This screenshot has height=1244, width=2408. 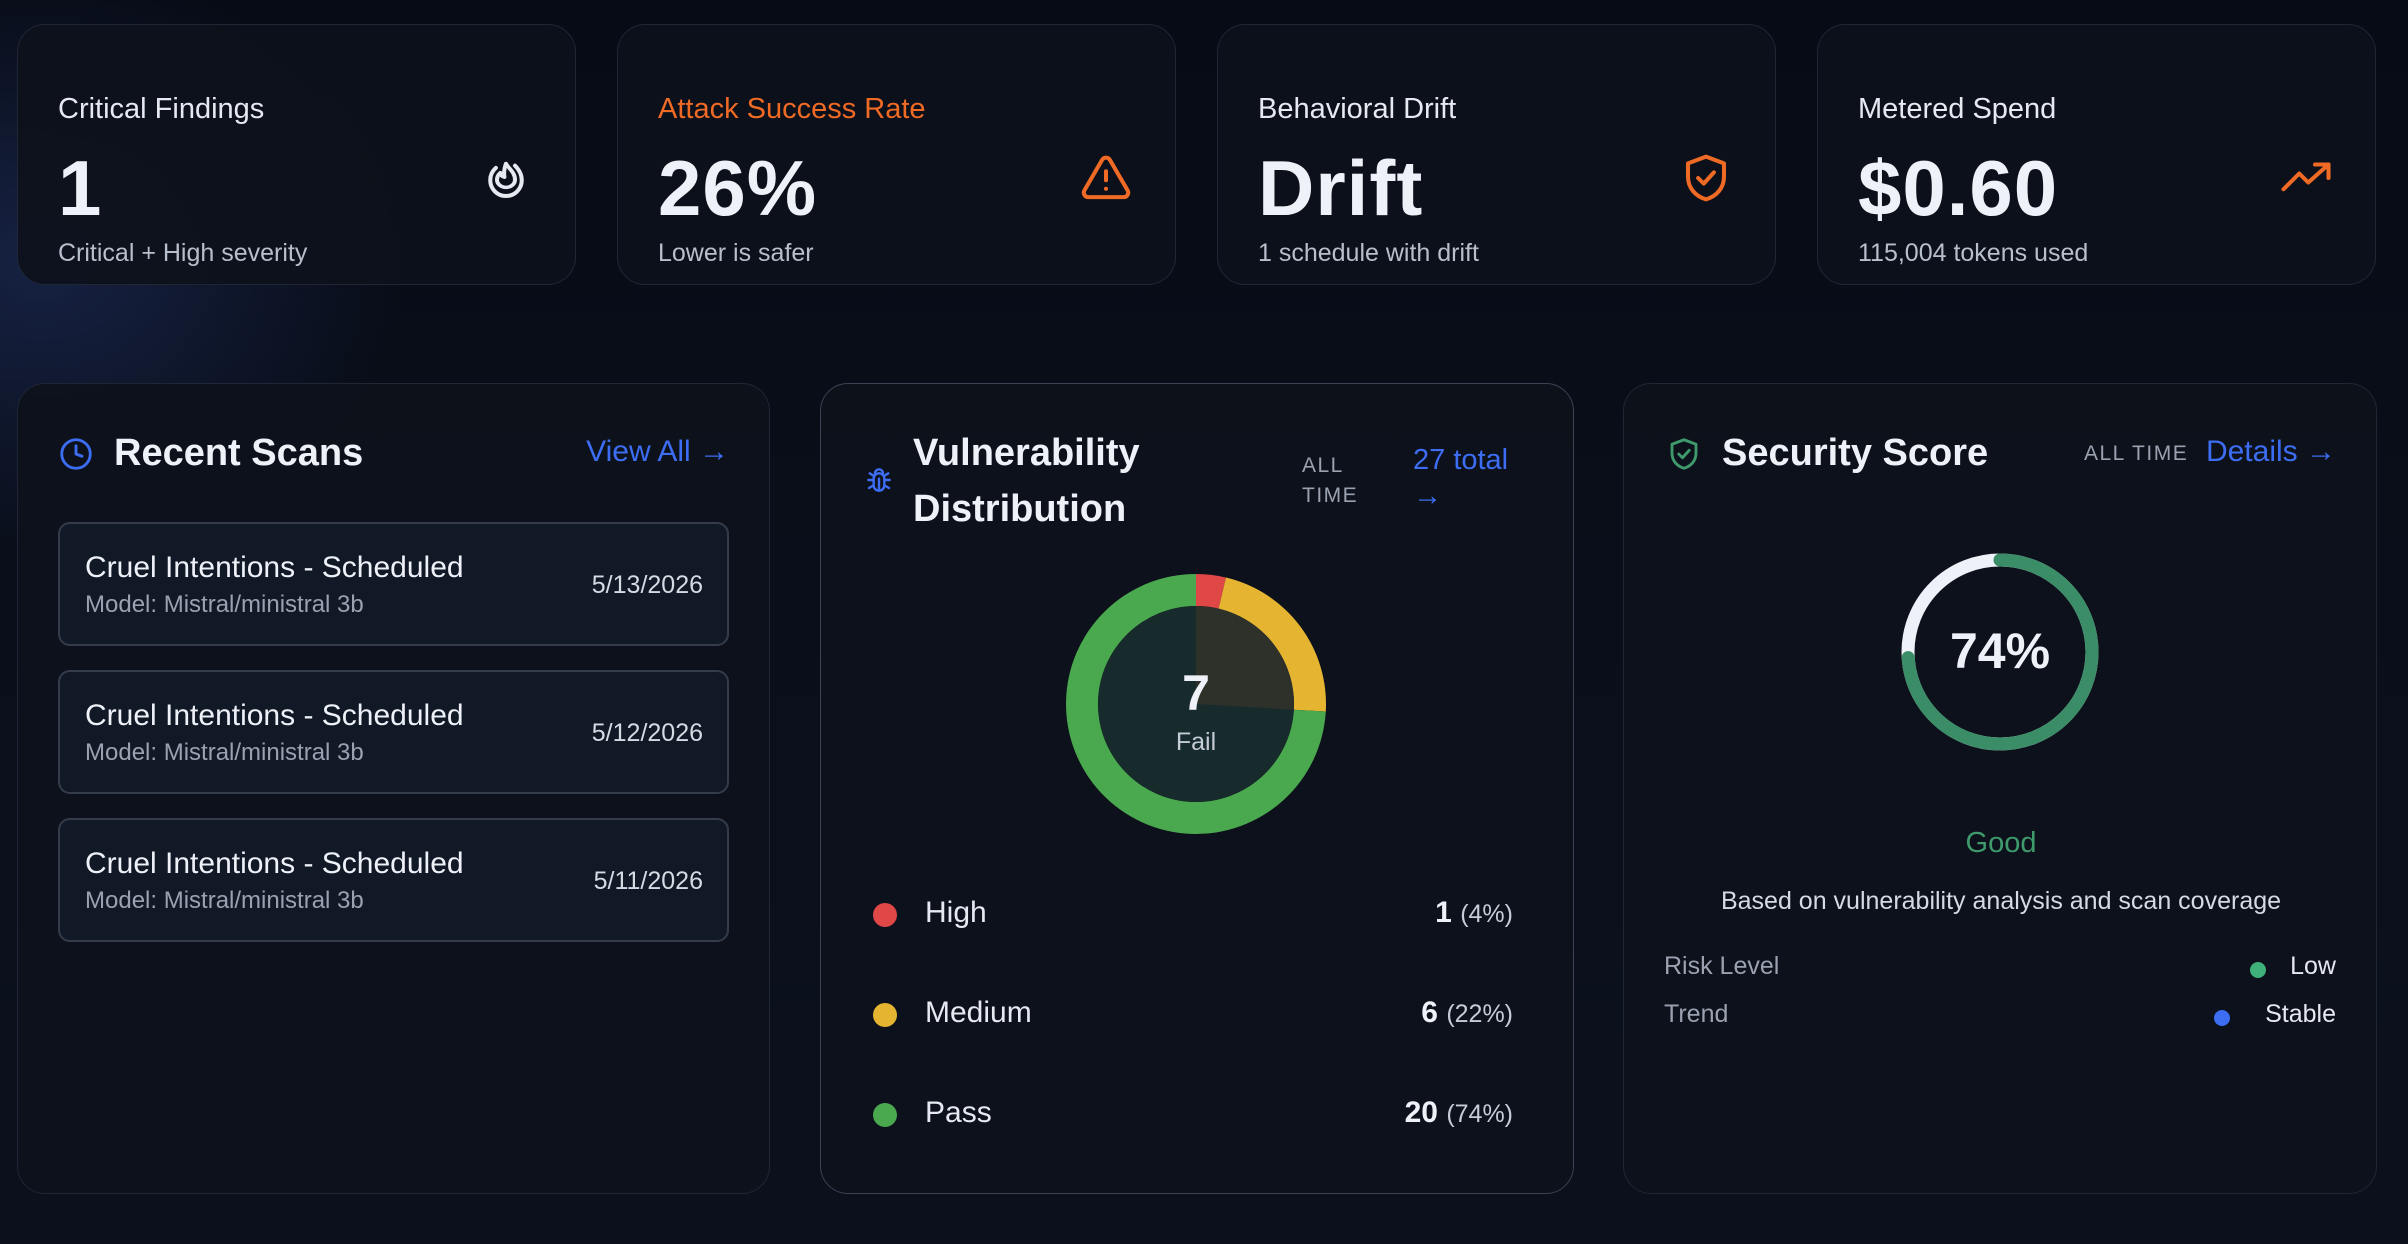 I want to click on scan-date: 5/13/2026, so click(x=647, y=585).